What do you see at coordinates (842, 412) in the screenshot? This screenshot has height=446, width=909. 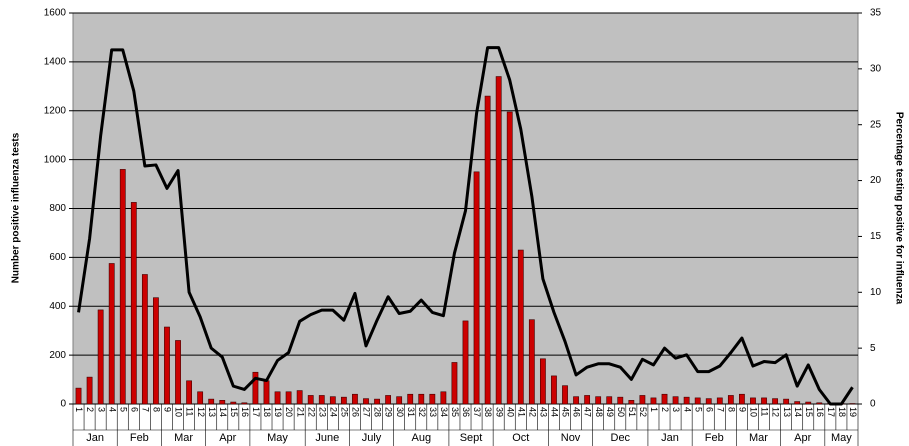 I see `x-tick-label: 18` at bounding box center [842, 412].